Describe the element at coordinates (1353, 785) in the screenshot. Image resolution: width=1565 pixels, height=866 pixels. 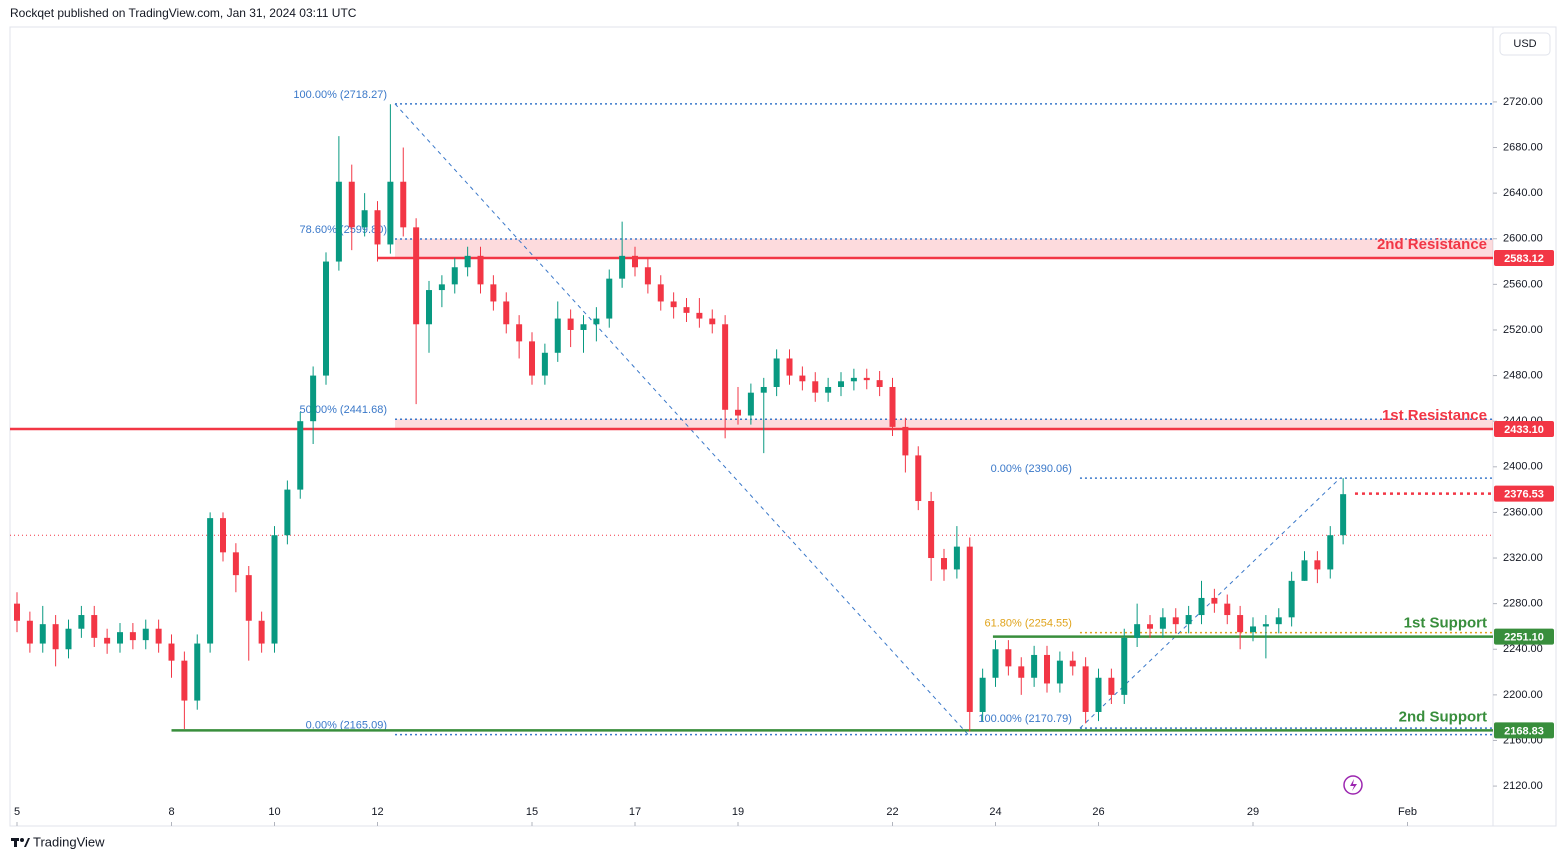
I see `alert-icon` at that location.